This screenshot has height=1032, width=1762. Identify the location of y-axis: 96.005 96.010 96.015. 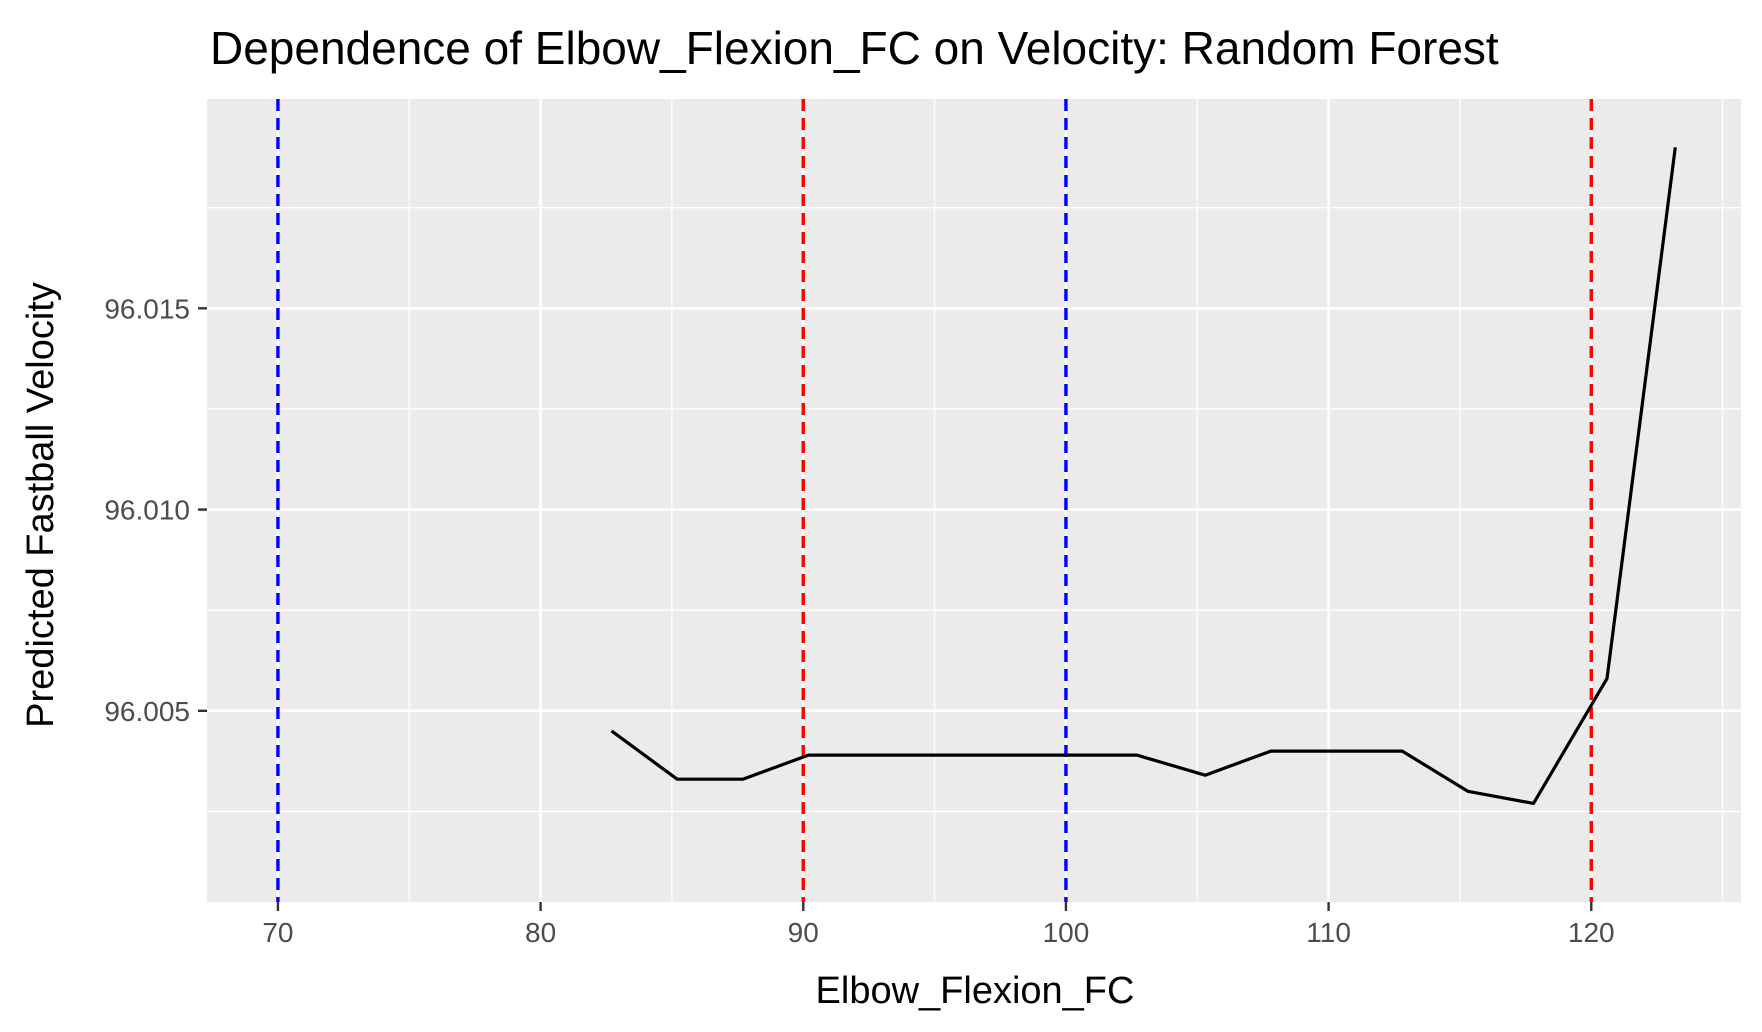
(155, 510).